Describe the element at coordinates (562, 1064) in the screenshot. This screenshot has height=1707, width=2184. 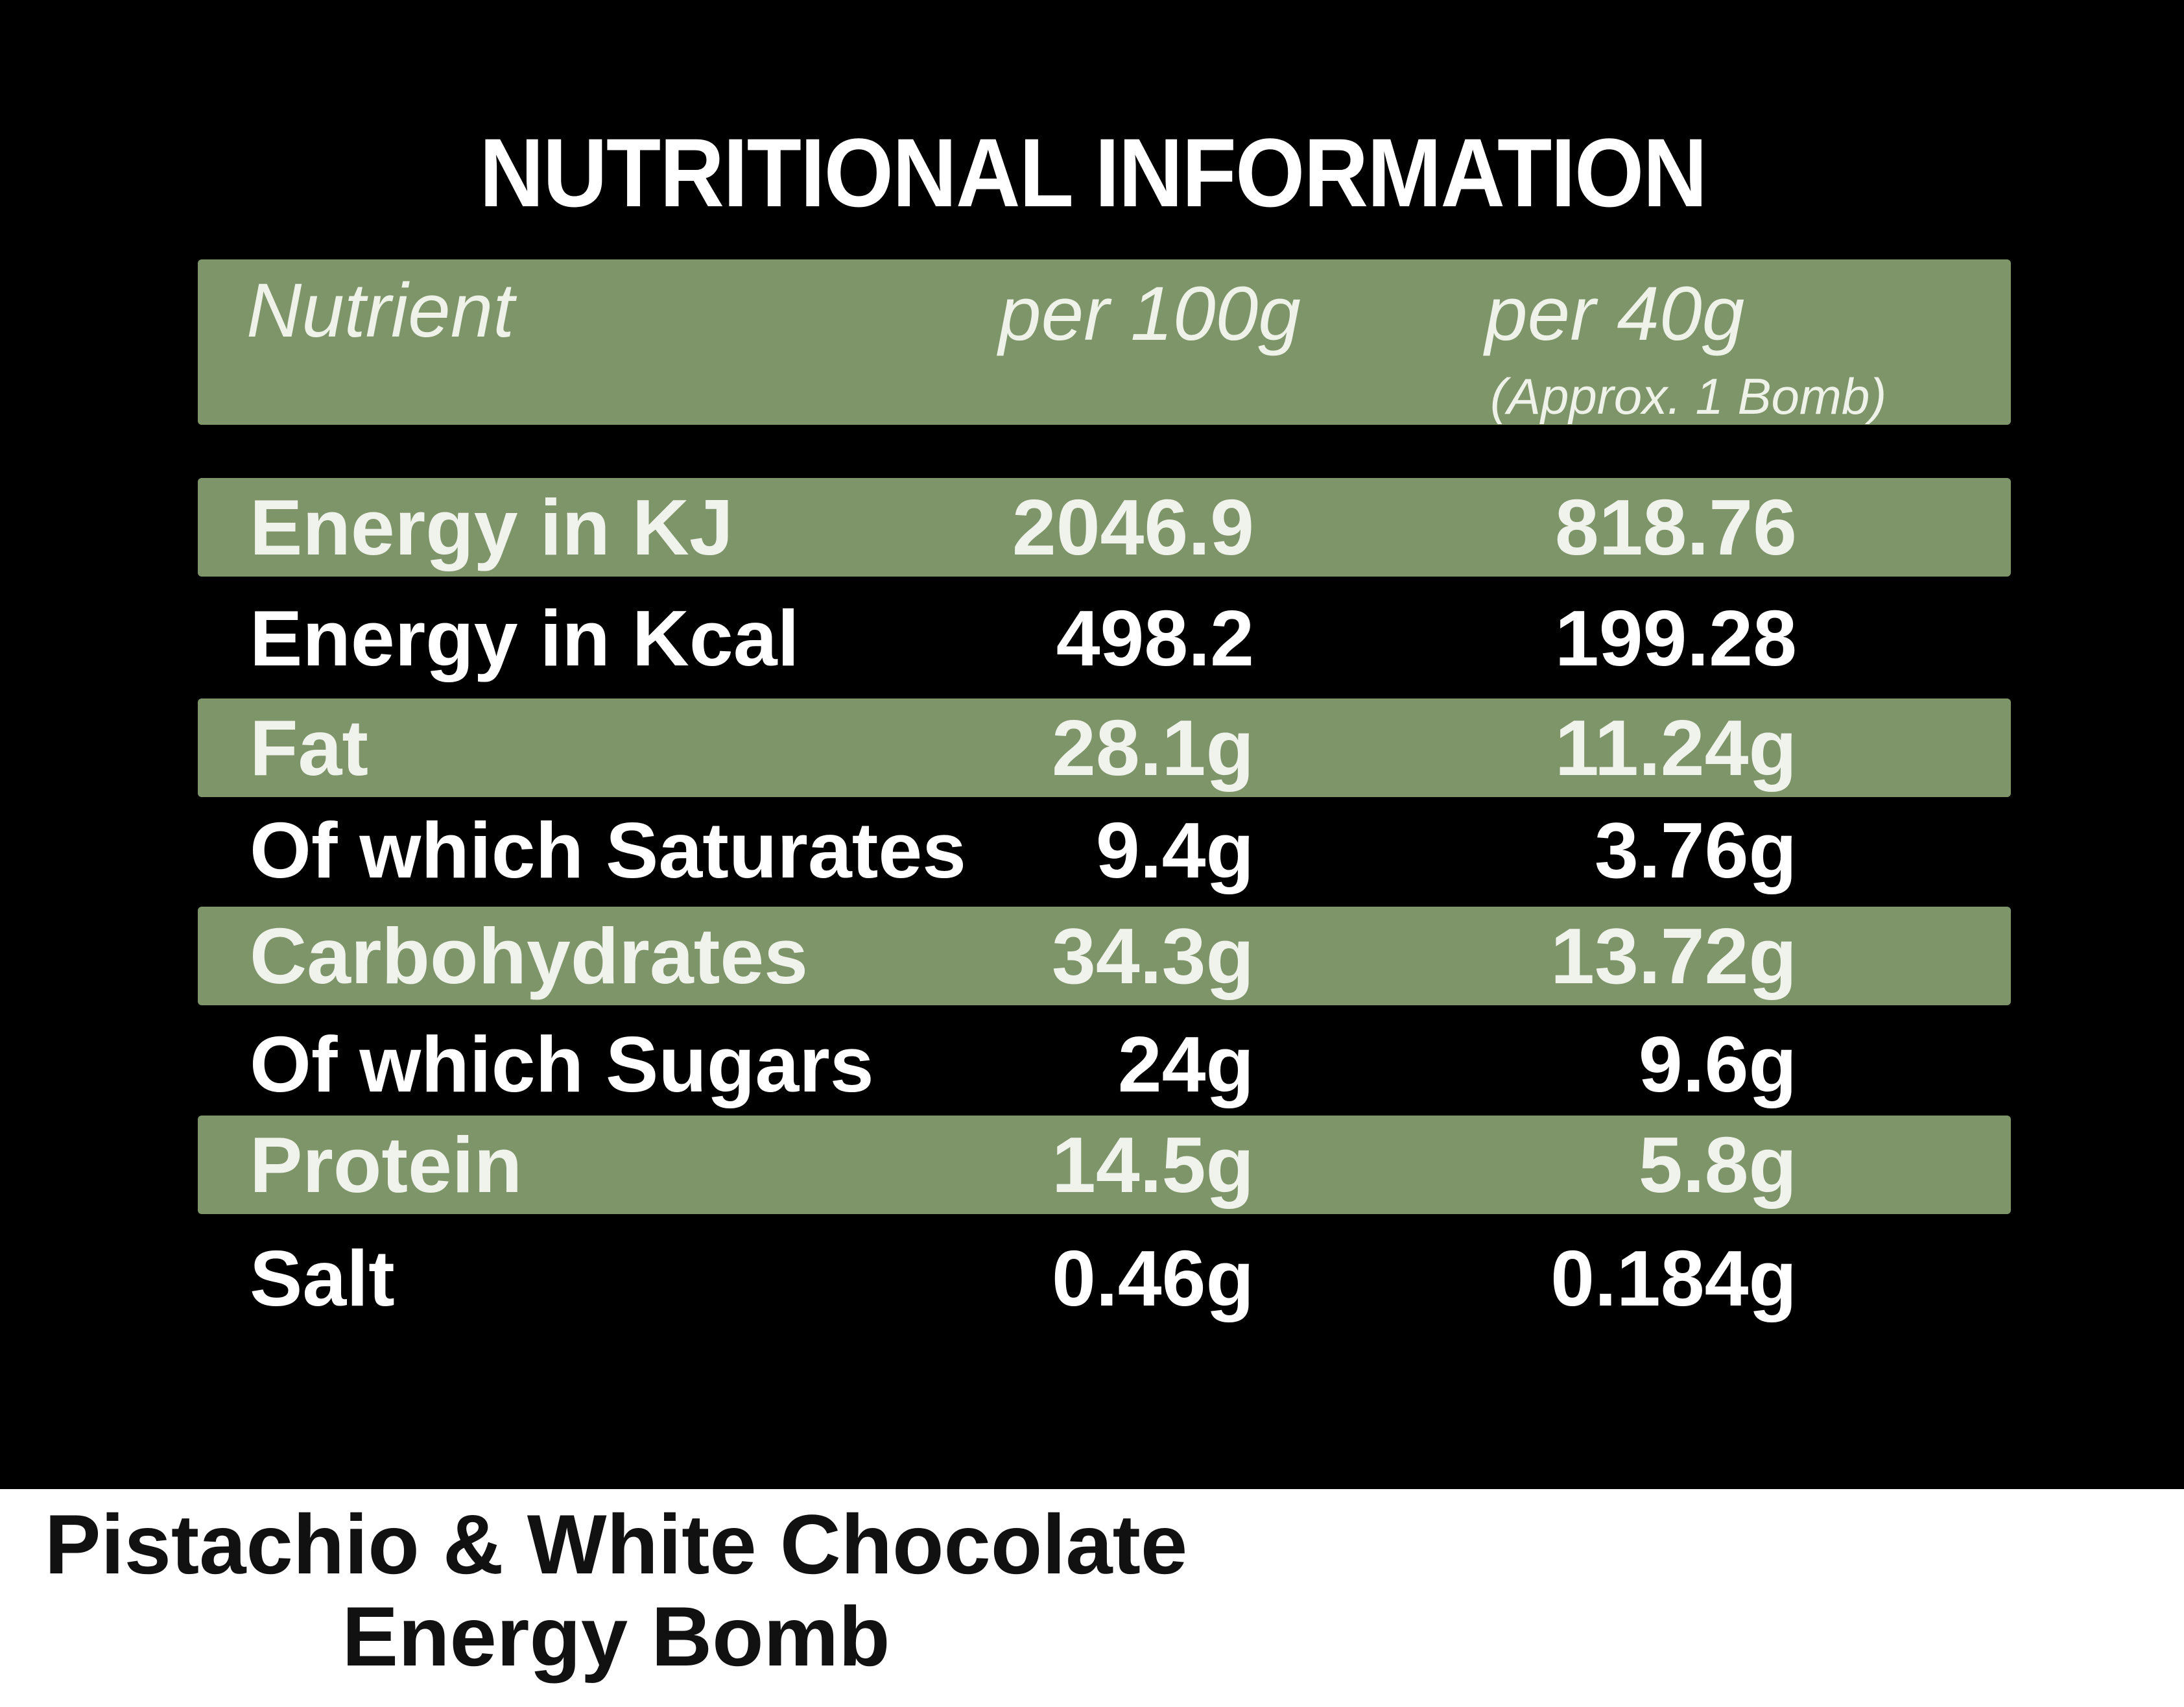
I see `nutrient-name: Of which Sugars` at that location.